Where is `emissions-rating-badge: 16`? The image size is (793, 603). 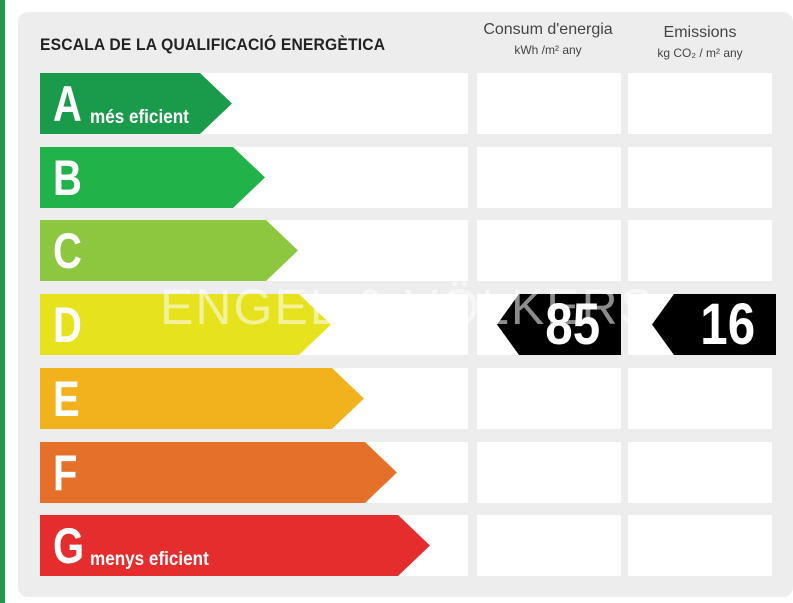 emissions-rating-badge: 16 is located at coordinates (714, 324).